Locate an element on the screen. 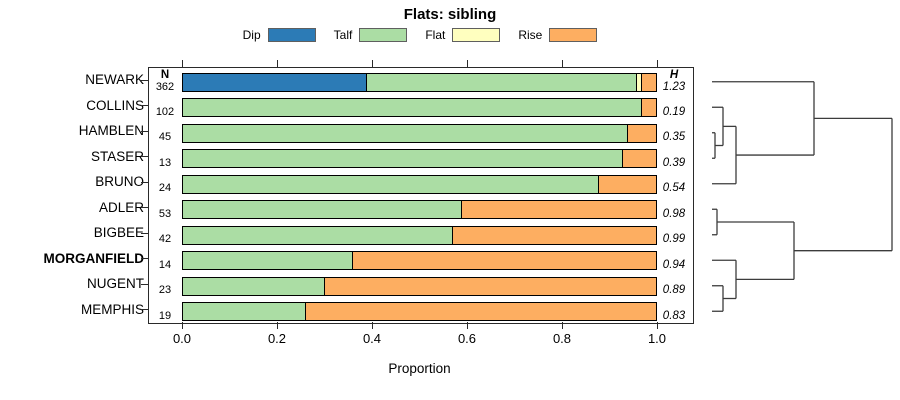 The image size is (900, 400). h-value: 0.39 is located at coordinates (674, 162).